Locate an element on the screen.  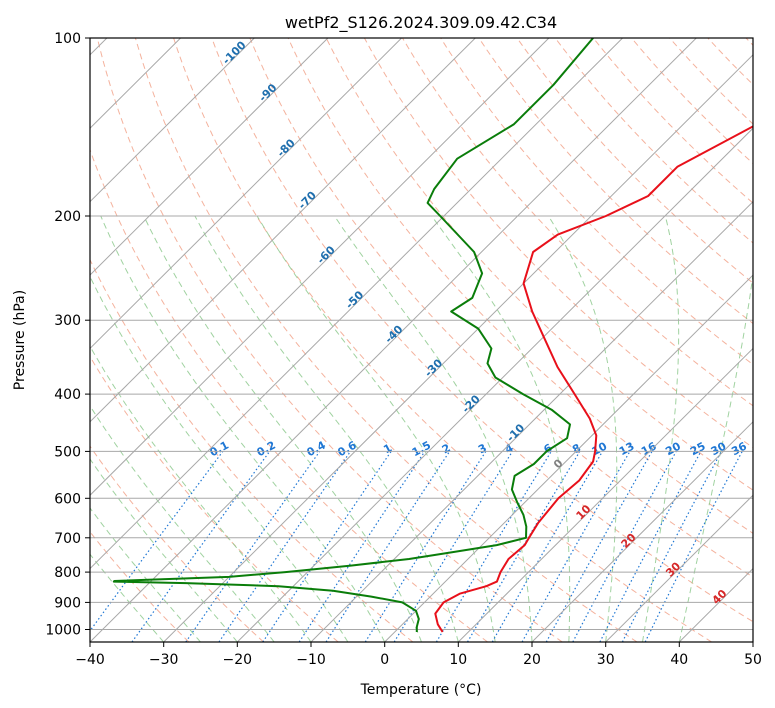
mixing-ratio-label: 1.5 is located at coordinates (421, 449).